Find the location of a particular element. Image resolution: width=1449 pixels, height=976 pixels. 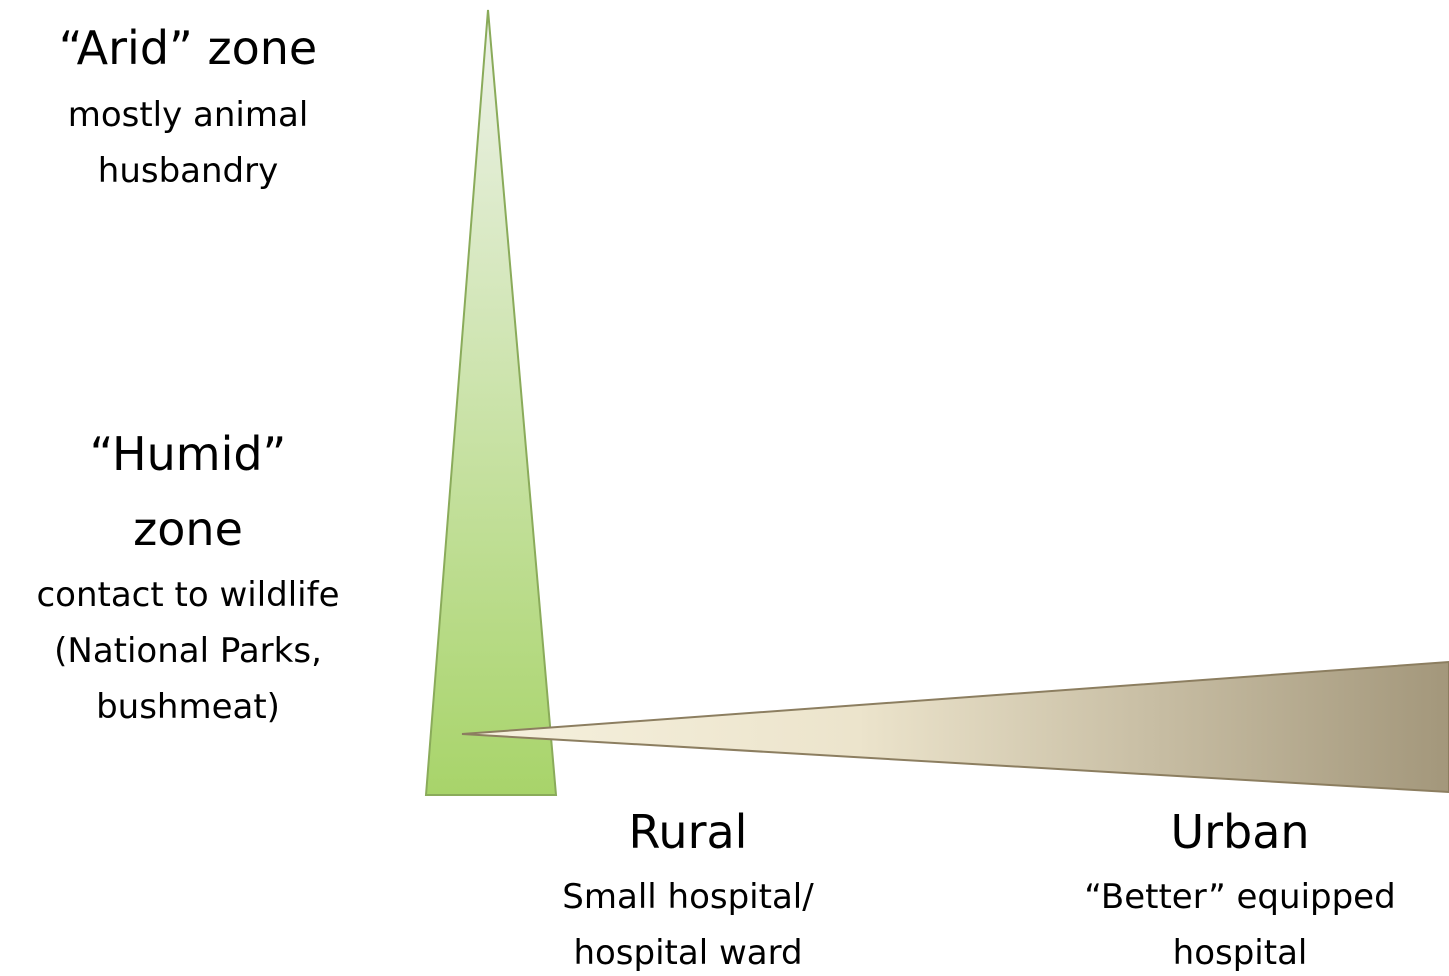

humid-line: contact to wildlife is located at coordinates (187, 595).